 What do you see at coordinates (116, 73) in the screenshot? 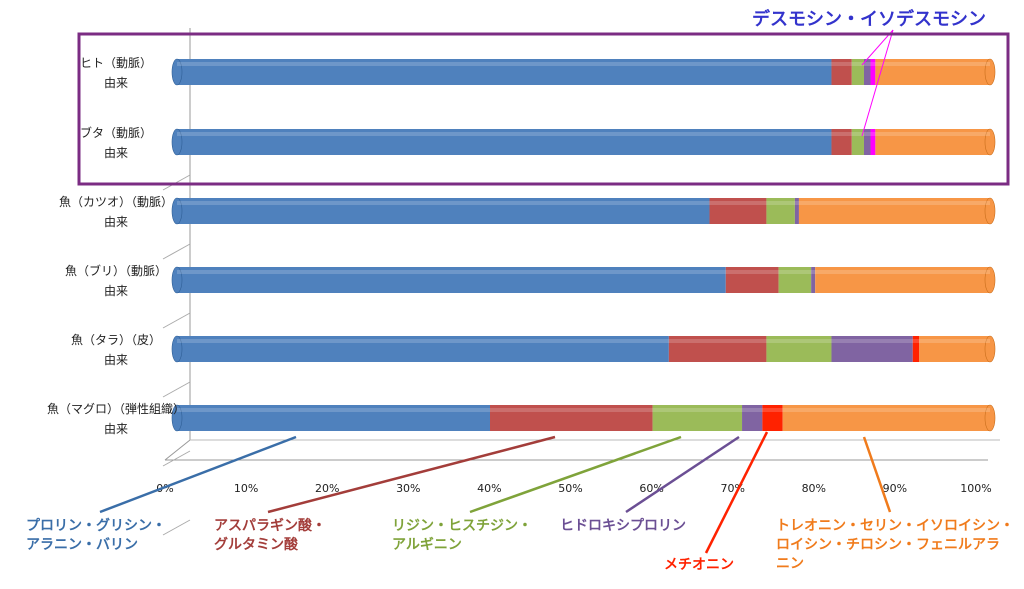
I see `category-label: ヒト（動脈） 由来` at bounding box center [116, 73].